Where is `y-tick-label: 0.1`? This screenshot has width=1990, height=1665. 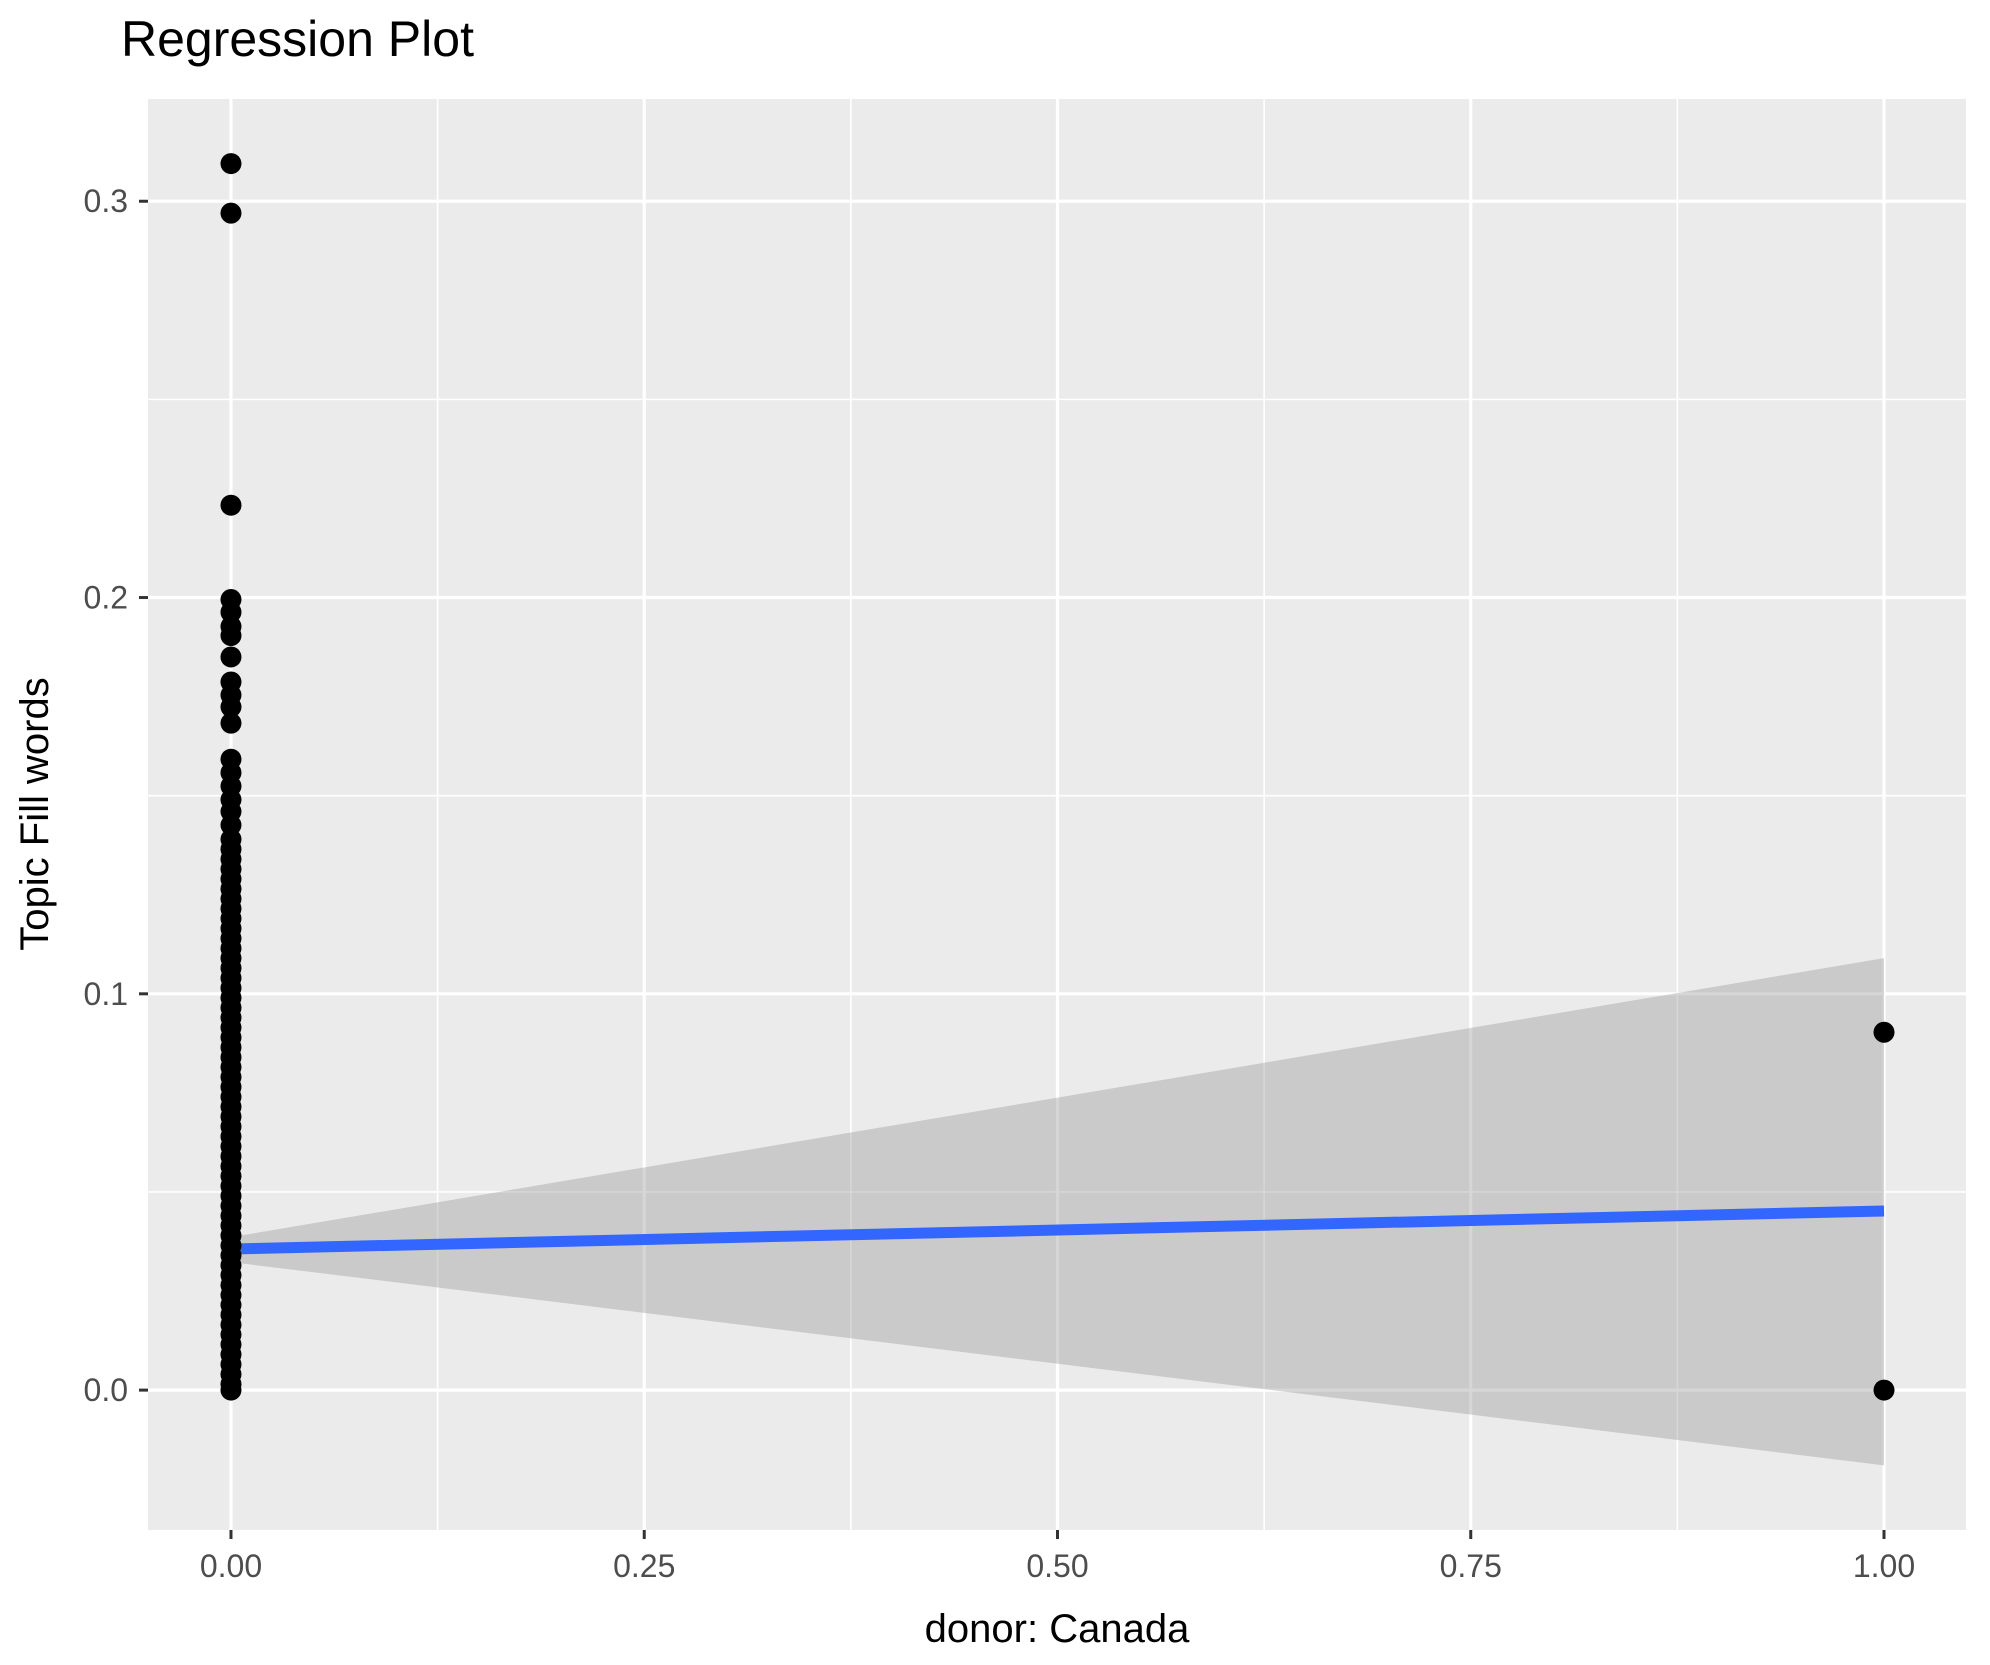 y-tick-label: 0.1 is located at coordinates (106, 994).